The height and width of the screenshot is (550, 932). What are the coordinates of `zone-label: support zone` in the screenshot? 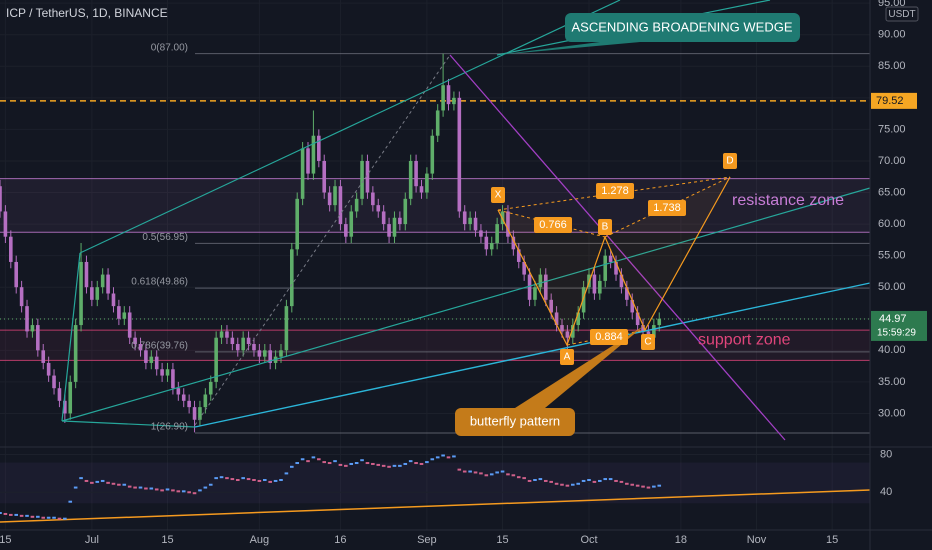 It's located at (744, 339).